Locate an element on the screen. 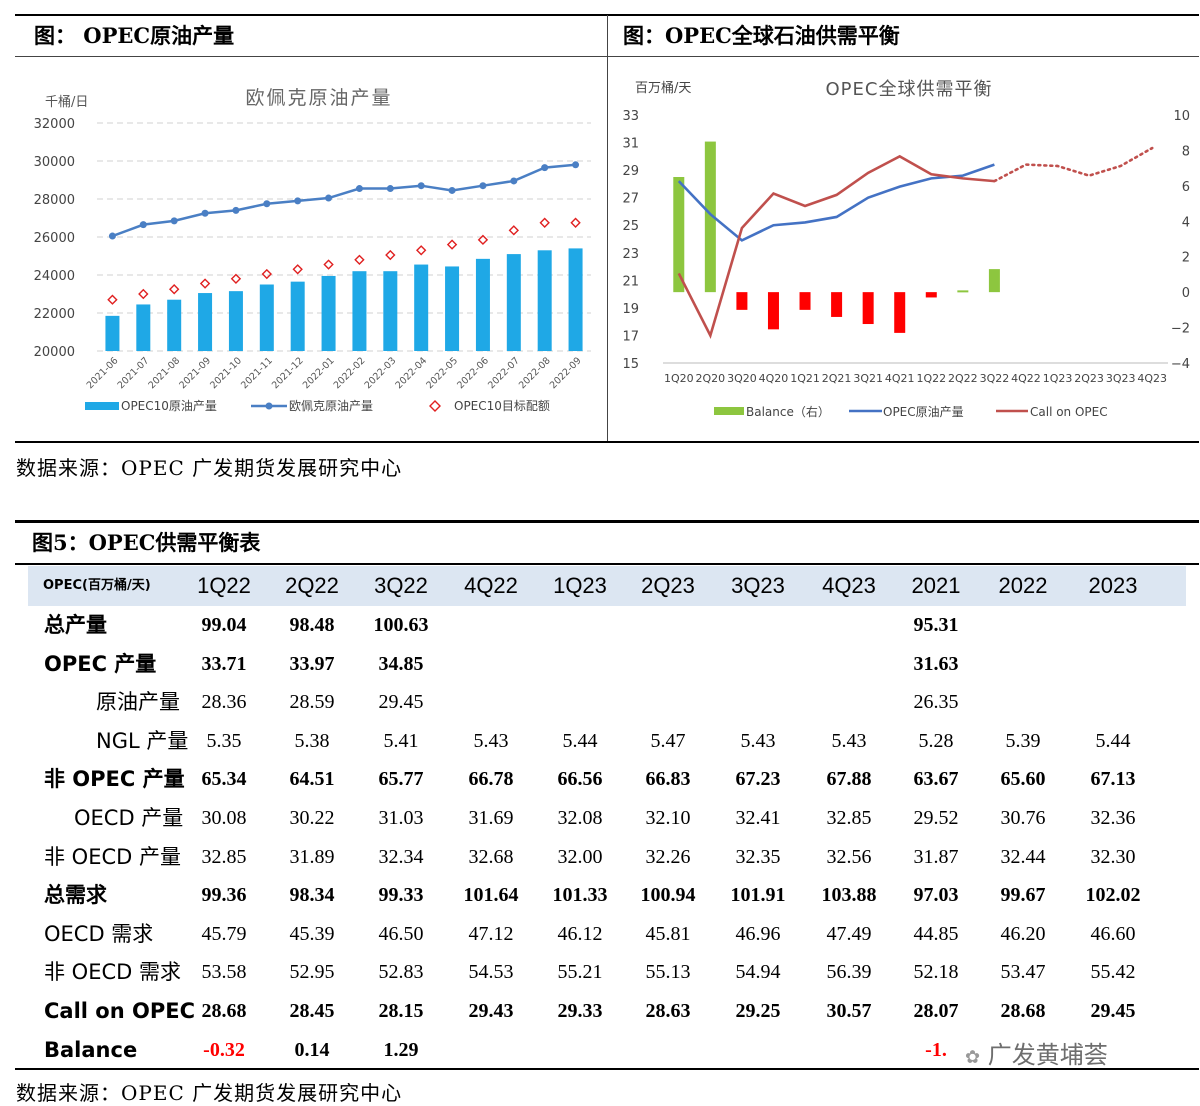 The image size is (1200, 1106). table-row: 总产量 99.04 98.48 100.63 95.31 is located at coordinates (607, 625).